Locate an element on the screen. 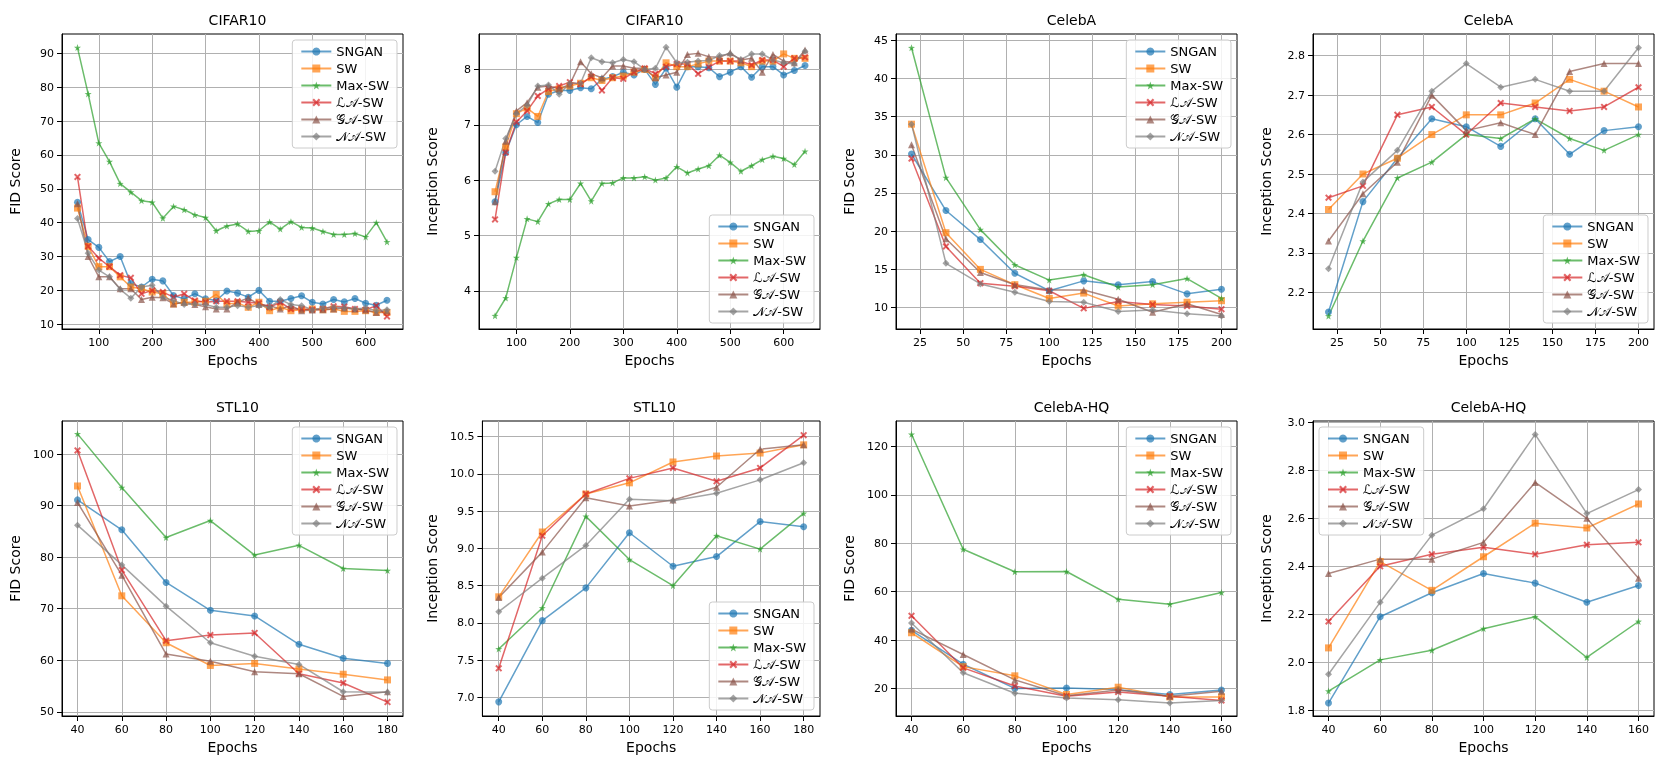  x-tick-label: 600 is located at coordinates (784, 342).